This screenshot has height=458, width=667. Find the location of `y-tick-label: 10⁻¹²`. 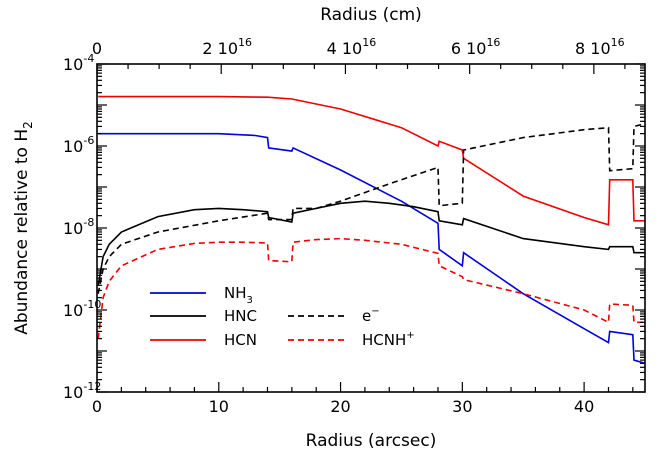

y-tick-label: 10⁻¹² is located at coordinates (82, 391).